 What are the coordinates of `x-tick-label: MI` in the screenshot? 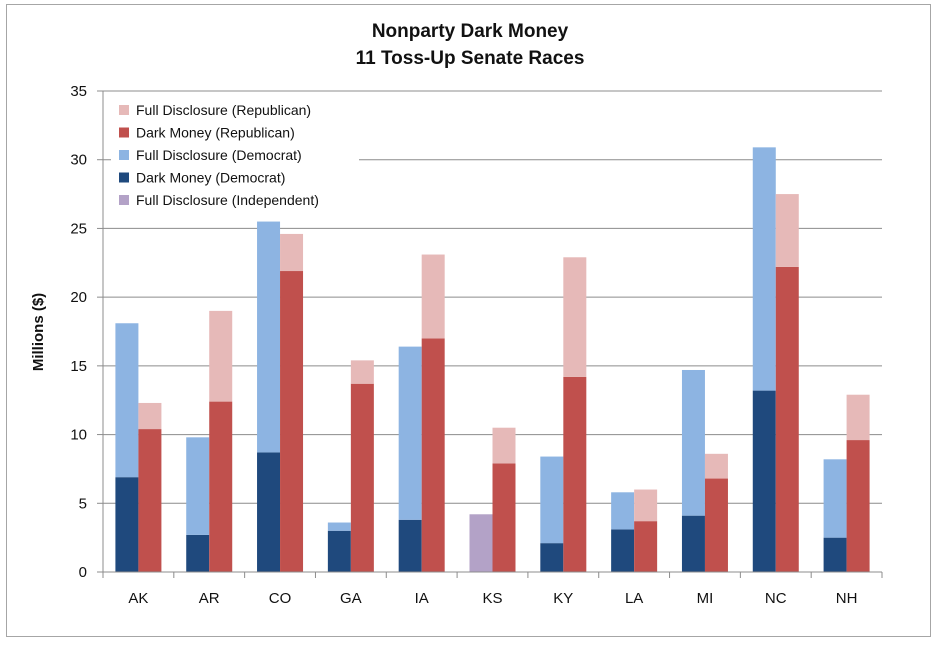 It's located at (705, 598).